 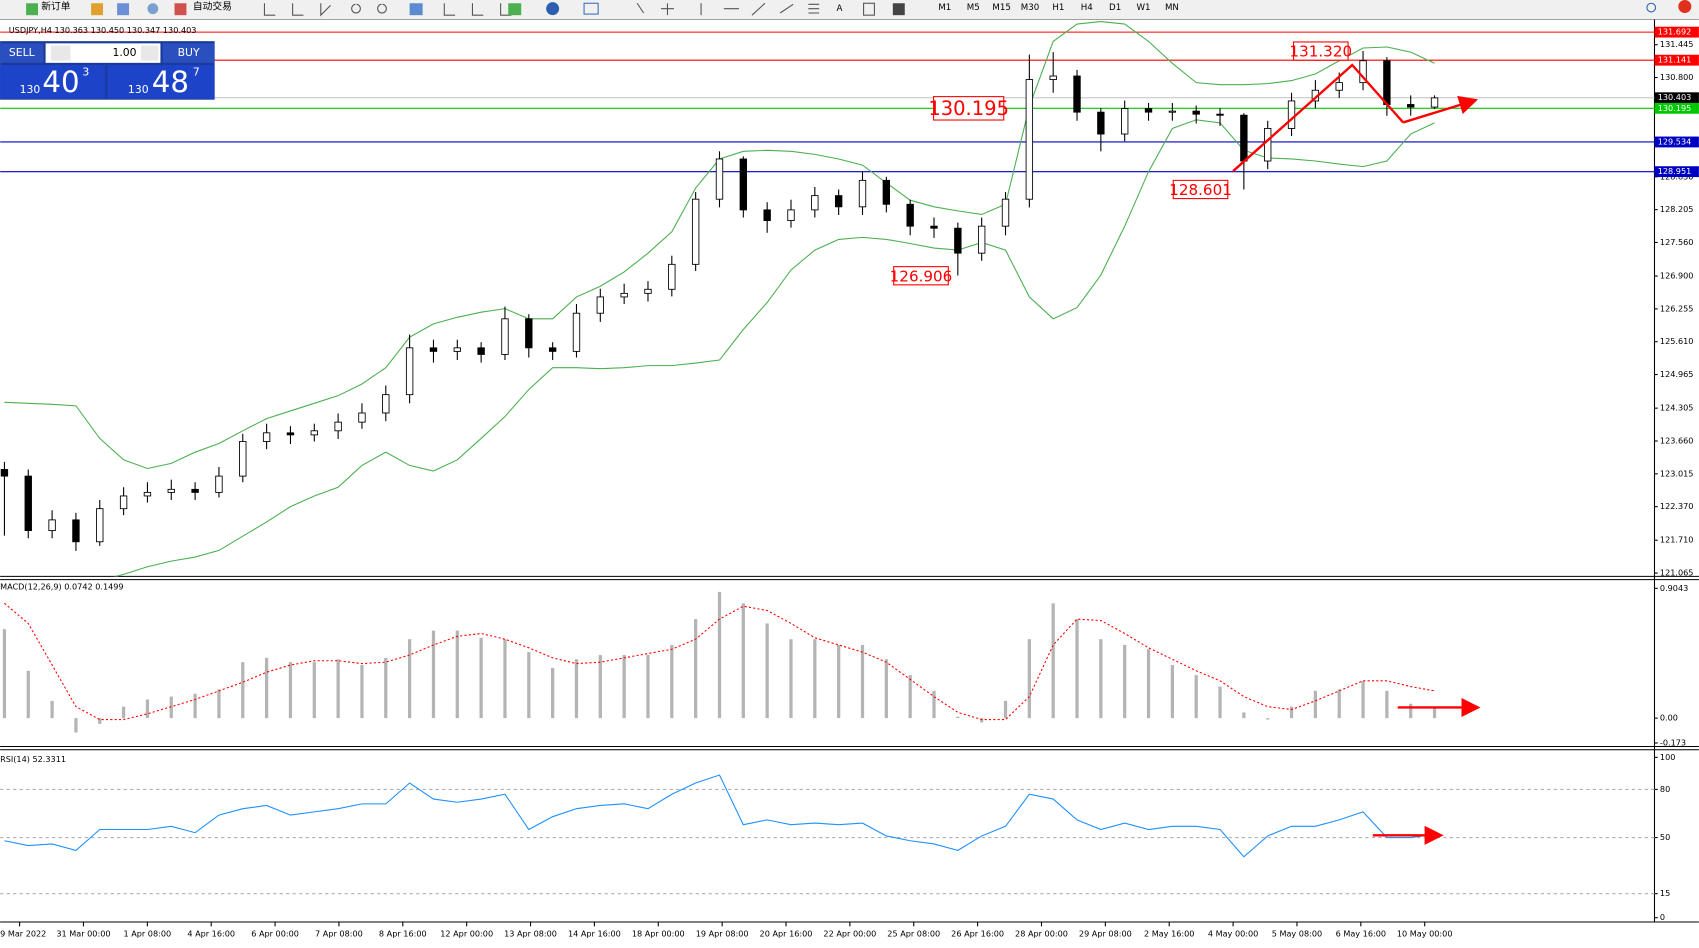 What do you see at coordinates (196, 72) in the screenshot?
I see `ask-fraction: 7` at bounding box center [196, 72].